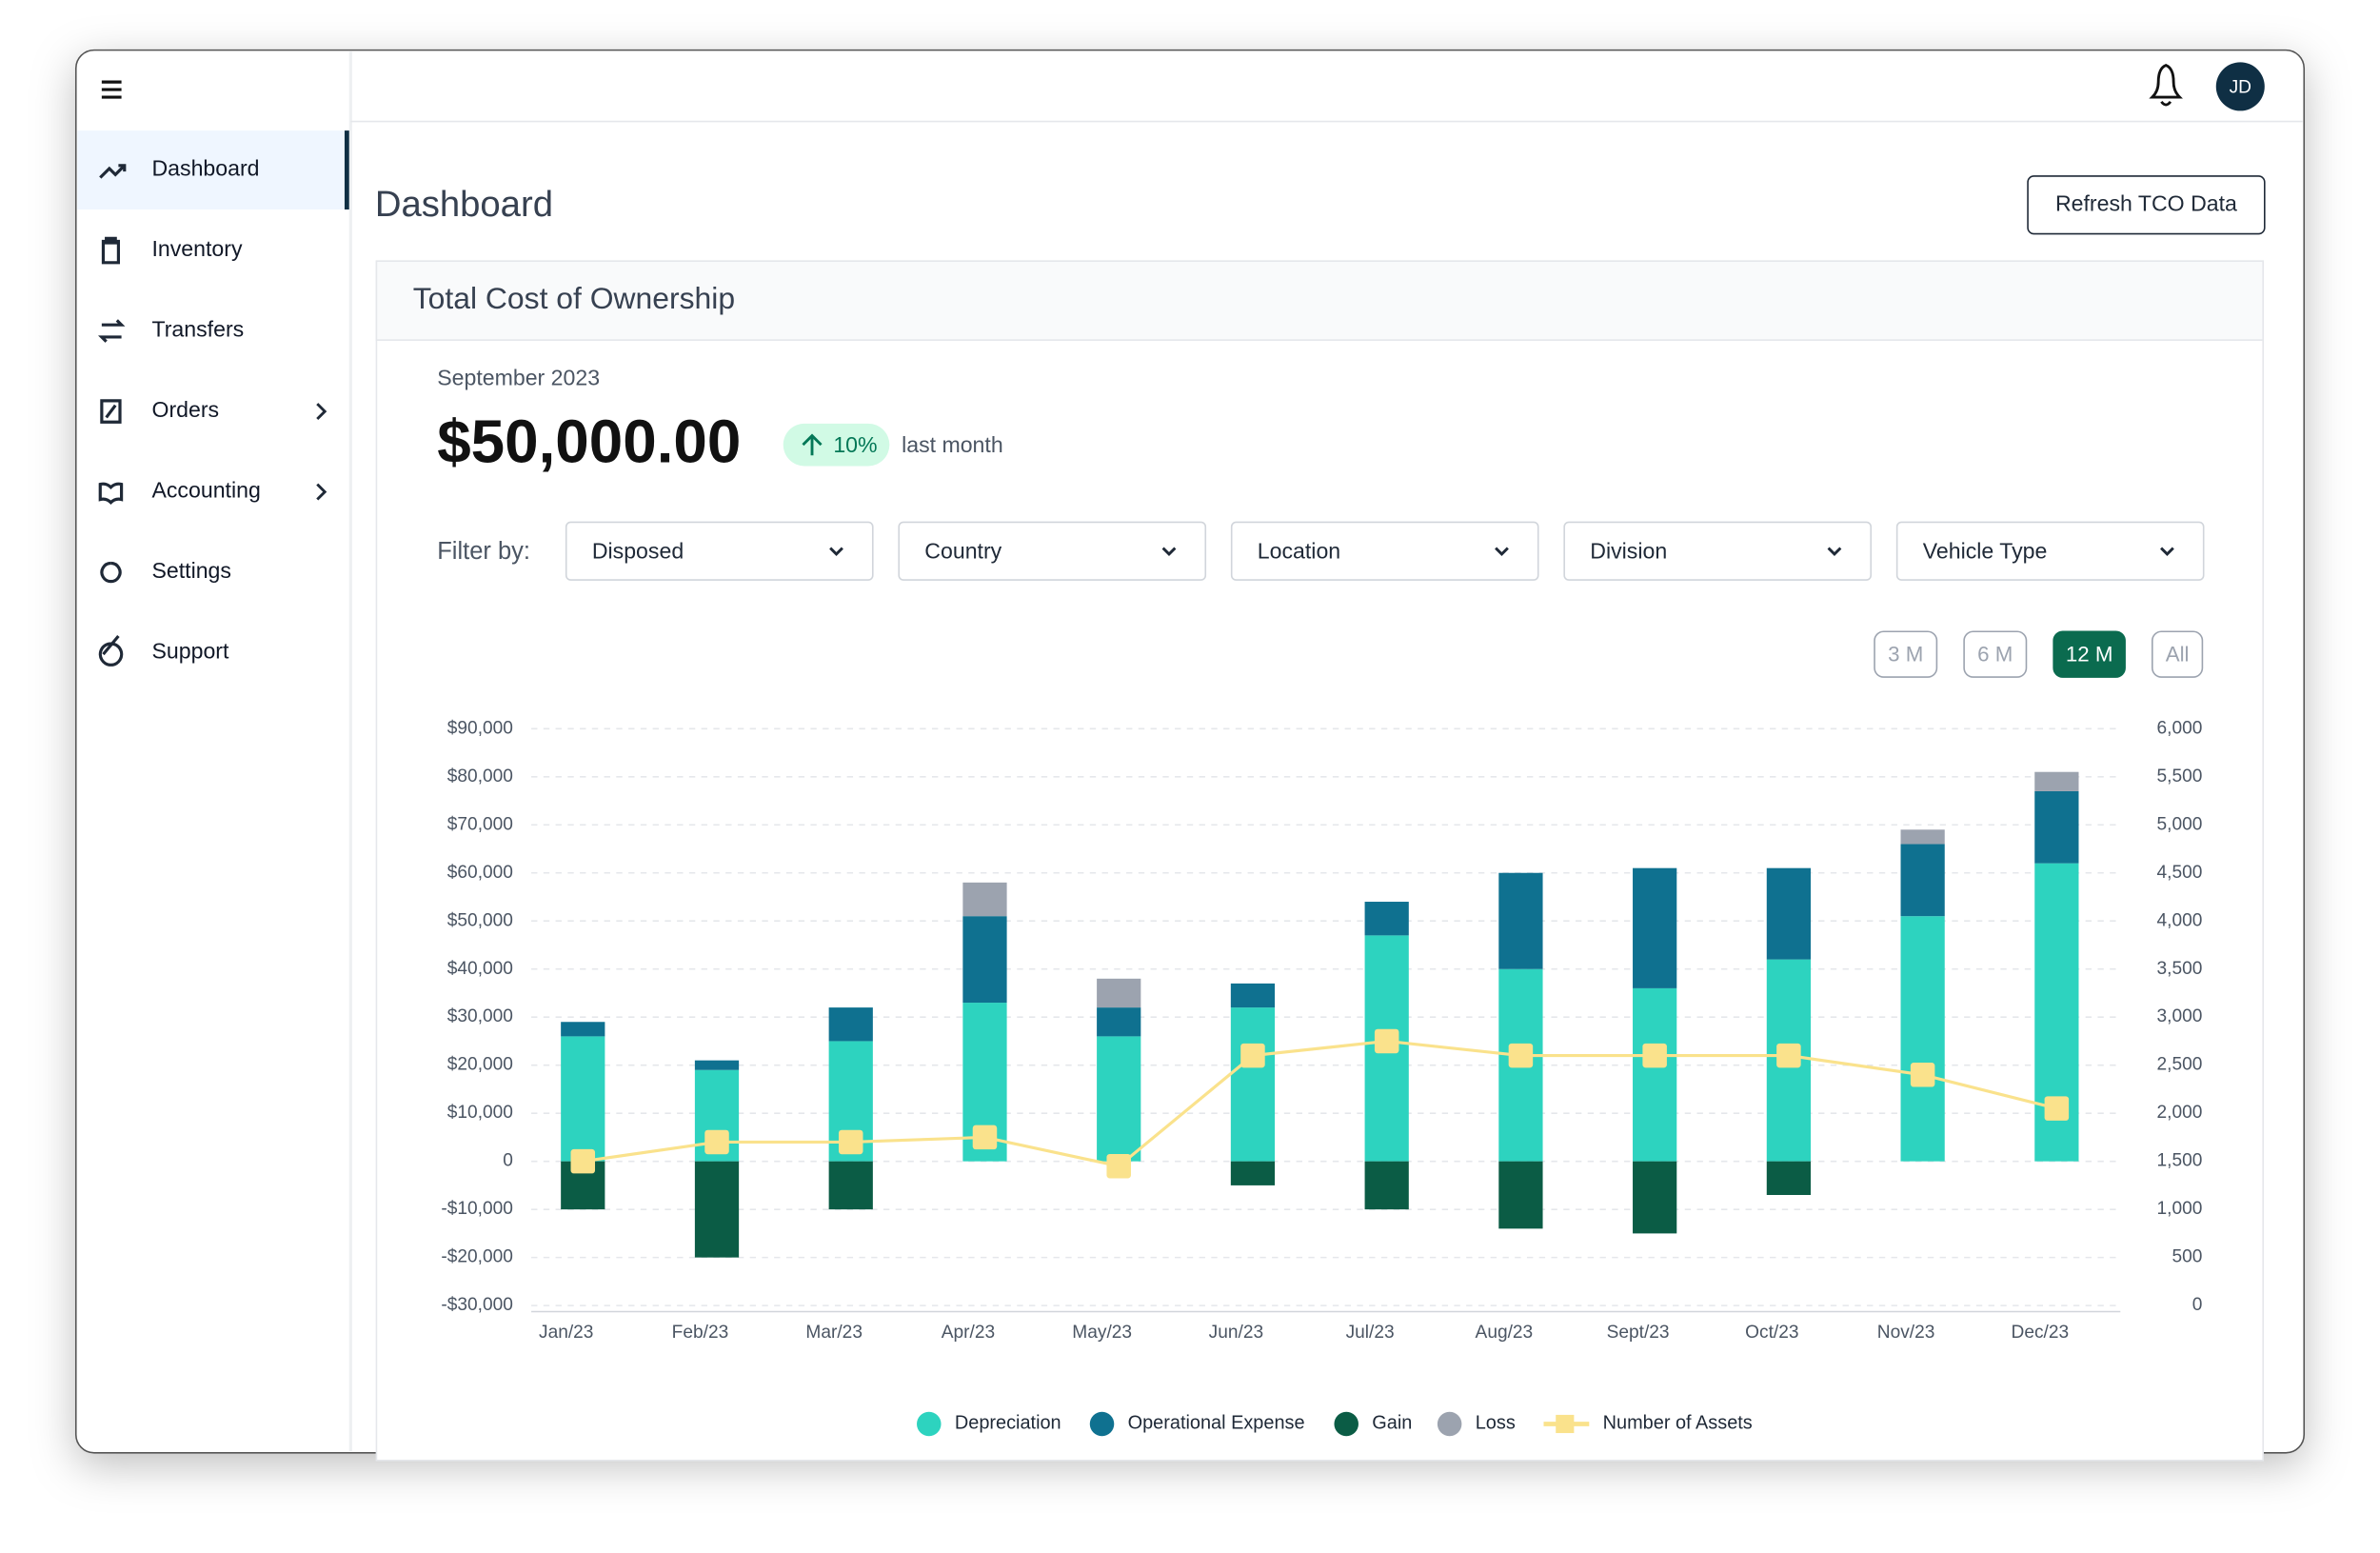 The height and width of the screenshot is (1553, 2380). Describe the element at coordinates (480, 1065) in the screenshot. I see `y-tick-label: $20,000` at that location.